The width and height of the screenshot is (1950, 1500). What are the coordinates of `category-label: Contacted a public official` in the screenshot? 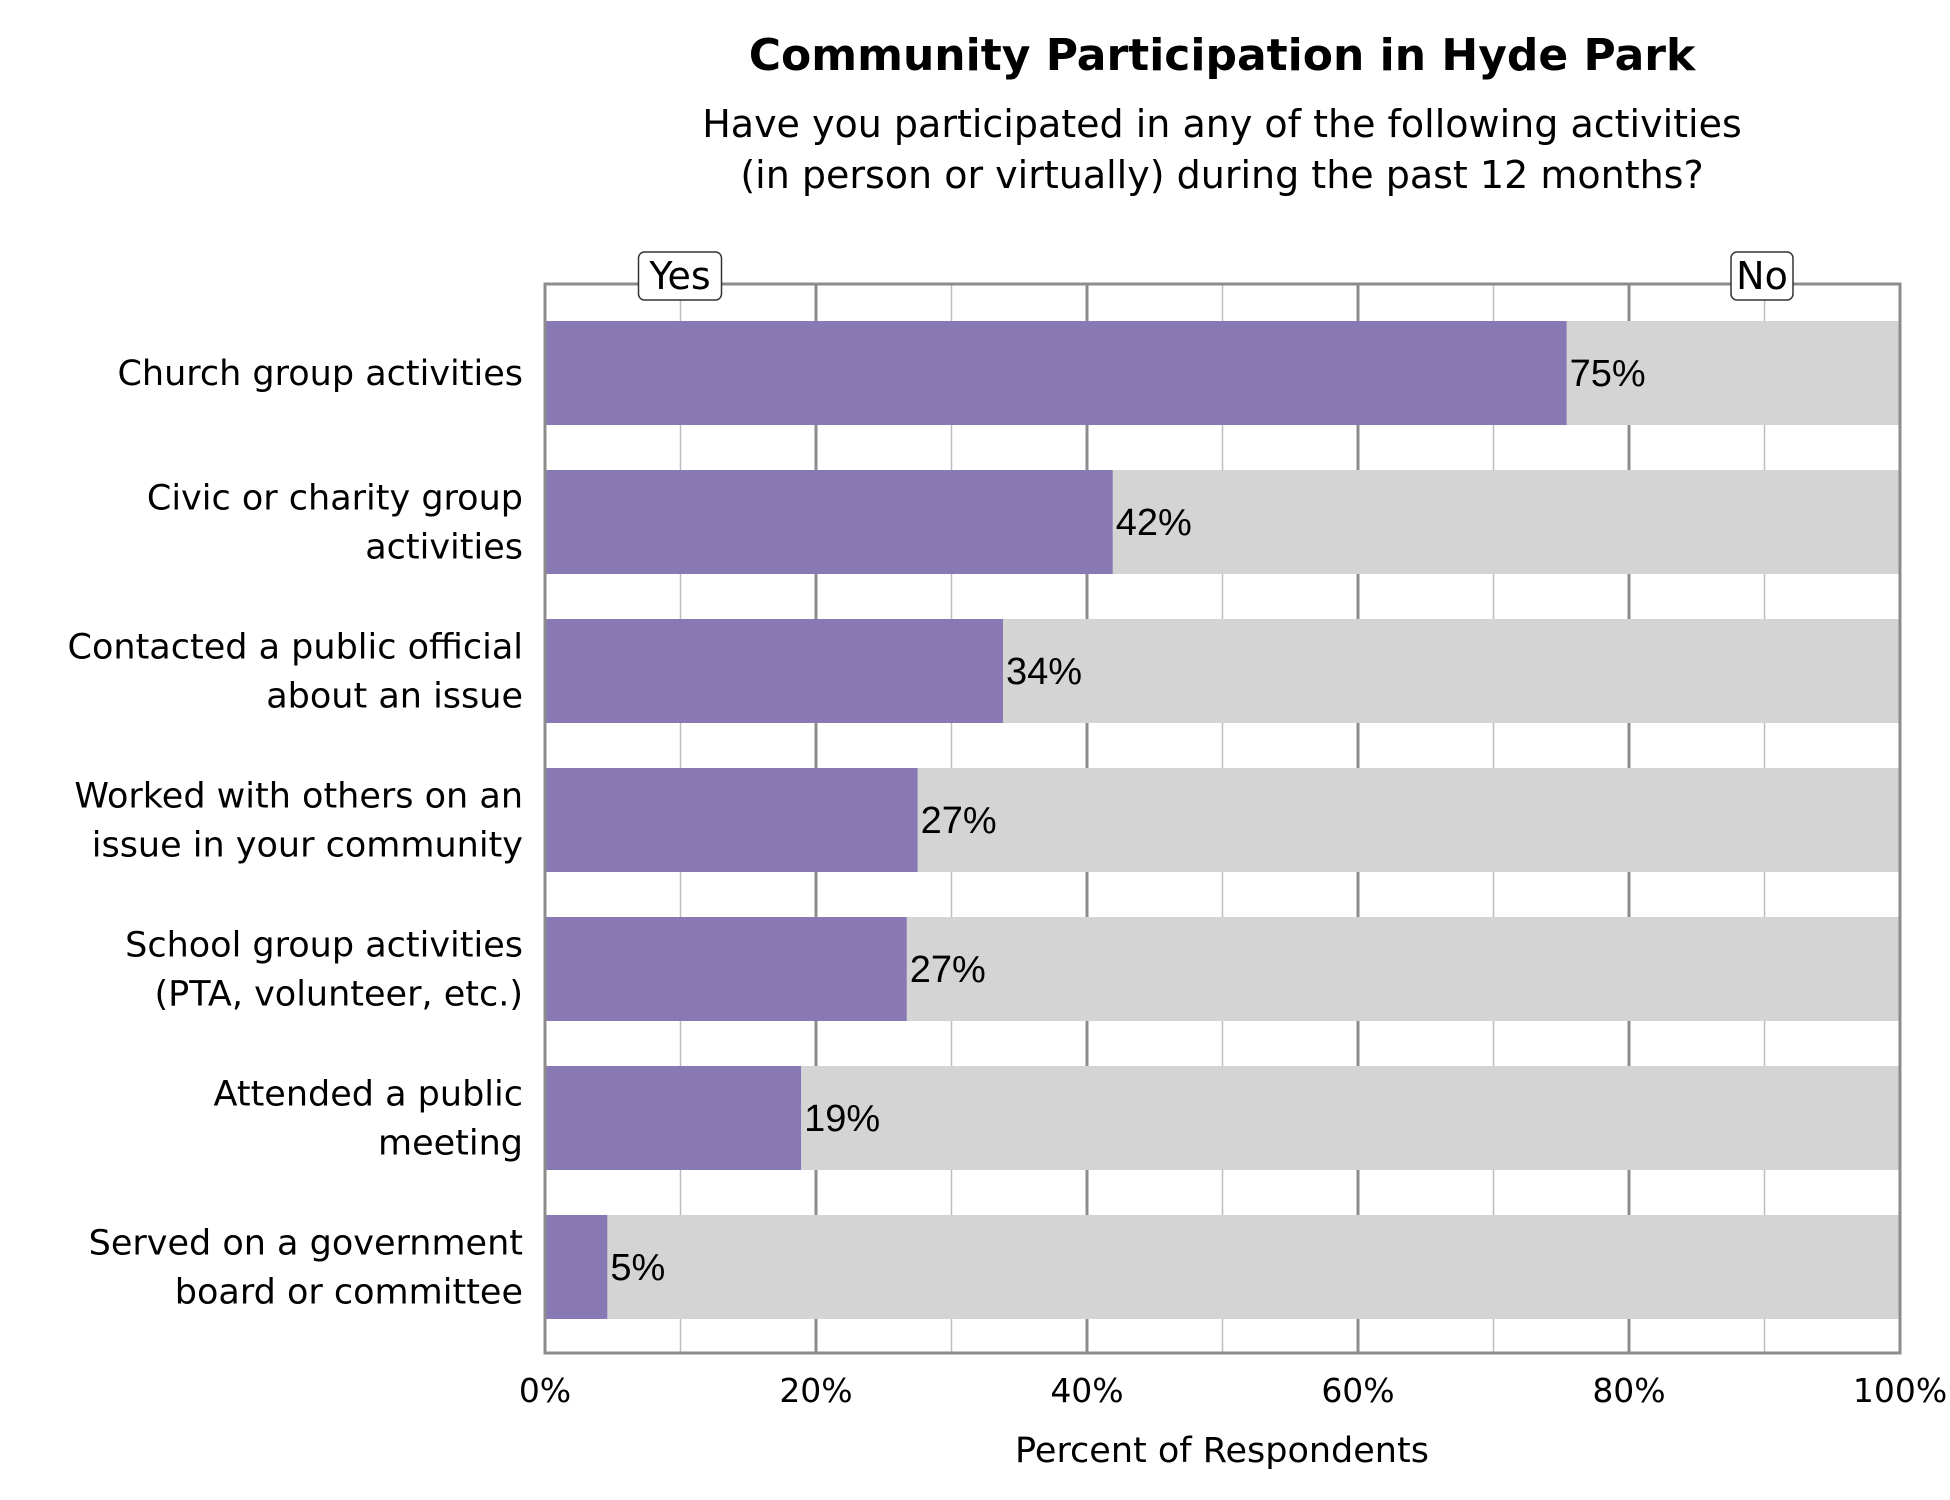 It's located at (295, 648).